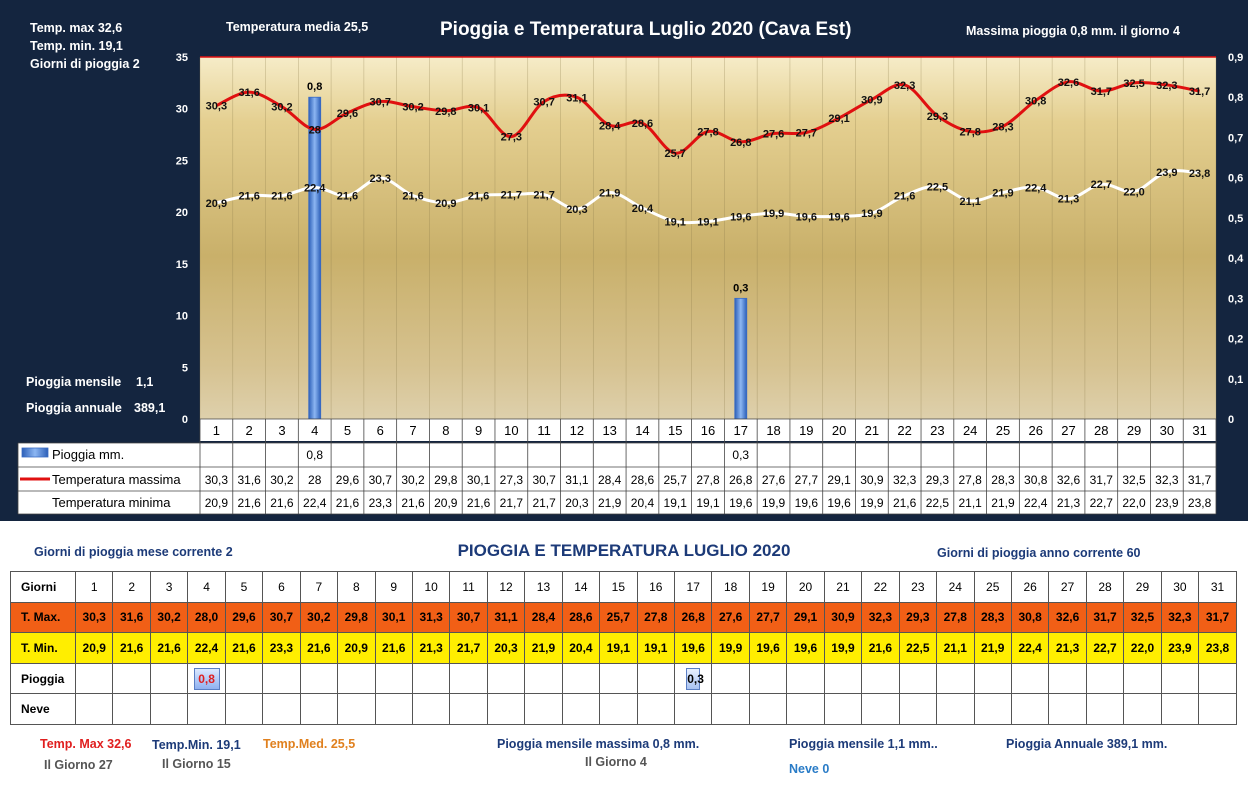 This screenshot has width=1248, height=798. What do you see at coordinates (1133, 192) in the screenshot?
I see `min-temp-label: 22,0` at bounding box center [1133, 192].